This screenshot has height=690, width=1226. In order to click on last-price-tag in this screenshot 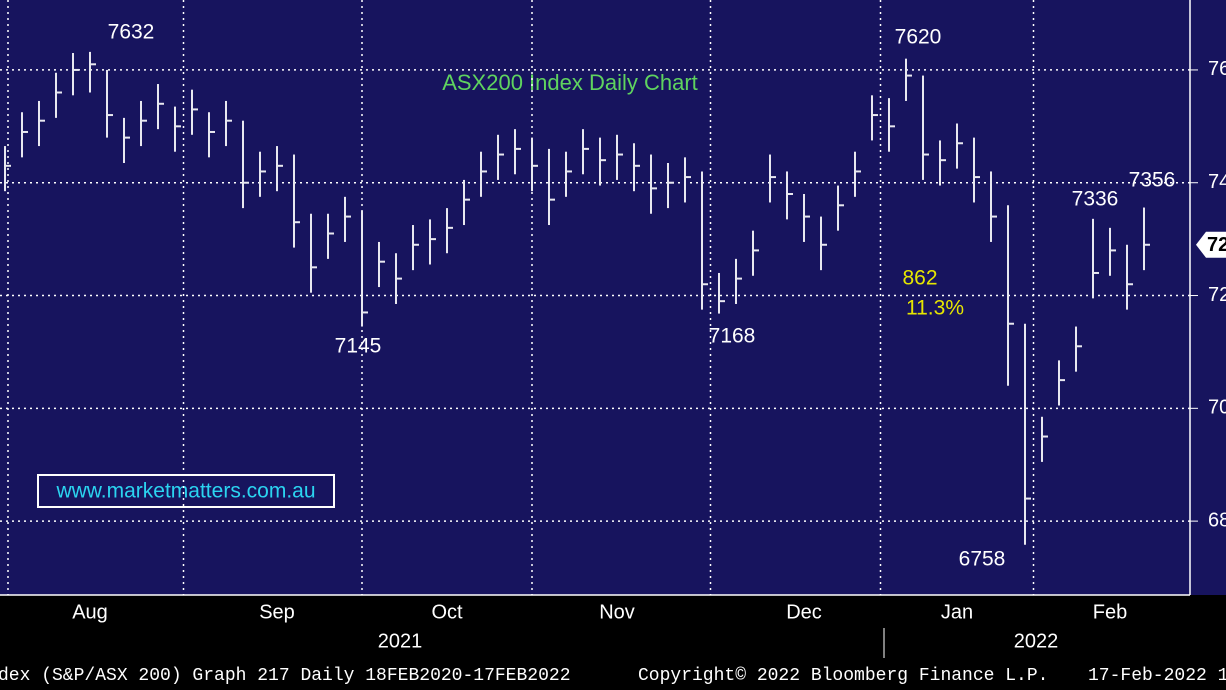, I will do `click(1211, 244)`.